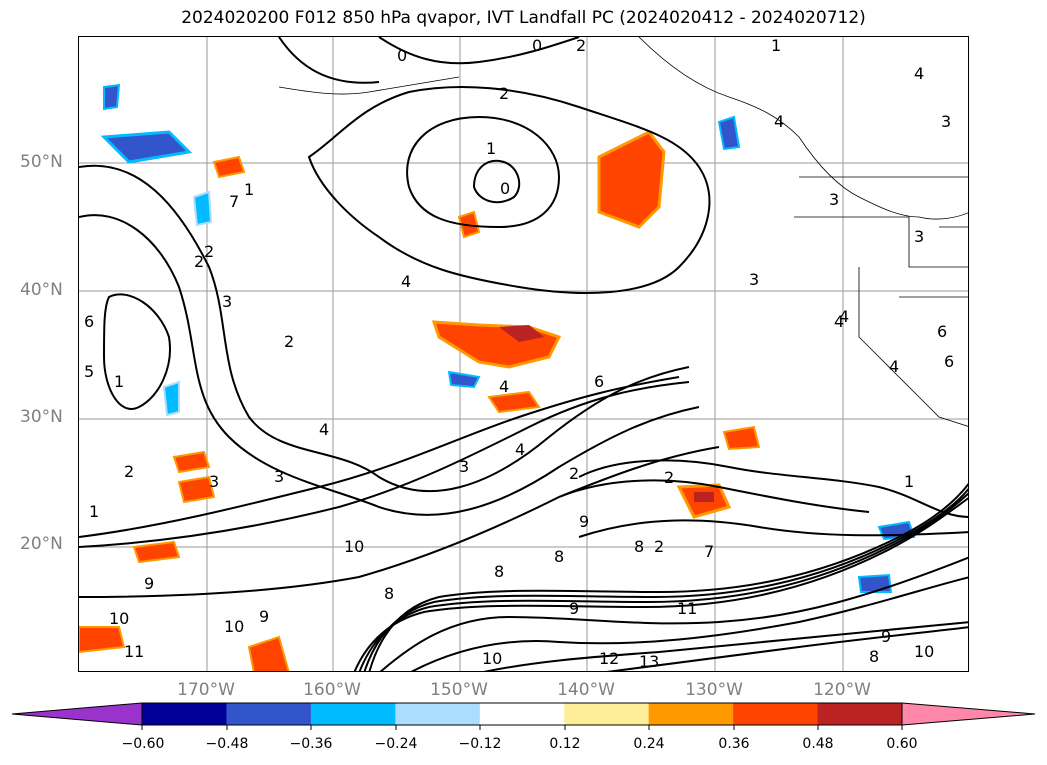 The height and width of the screenshot is (765, 1047). What do you see at coordinates (586, 690) in the screenshot?
I see `lon-label-140w: 140°W` at bounding box center [586, 690].